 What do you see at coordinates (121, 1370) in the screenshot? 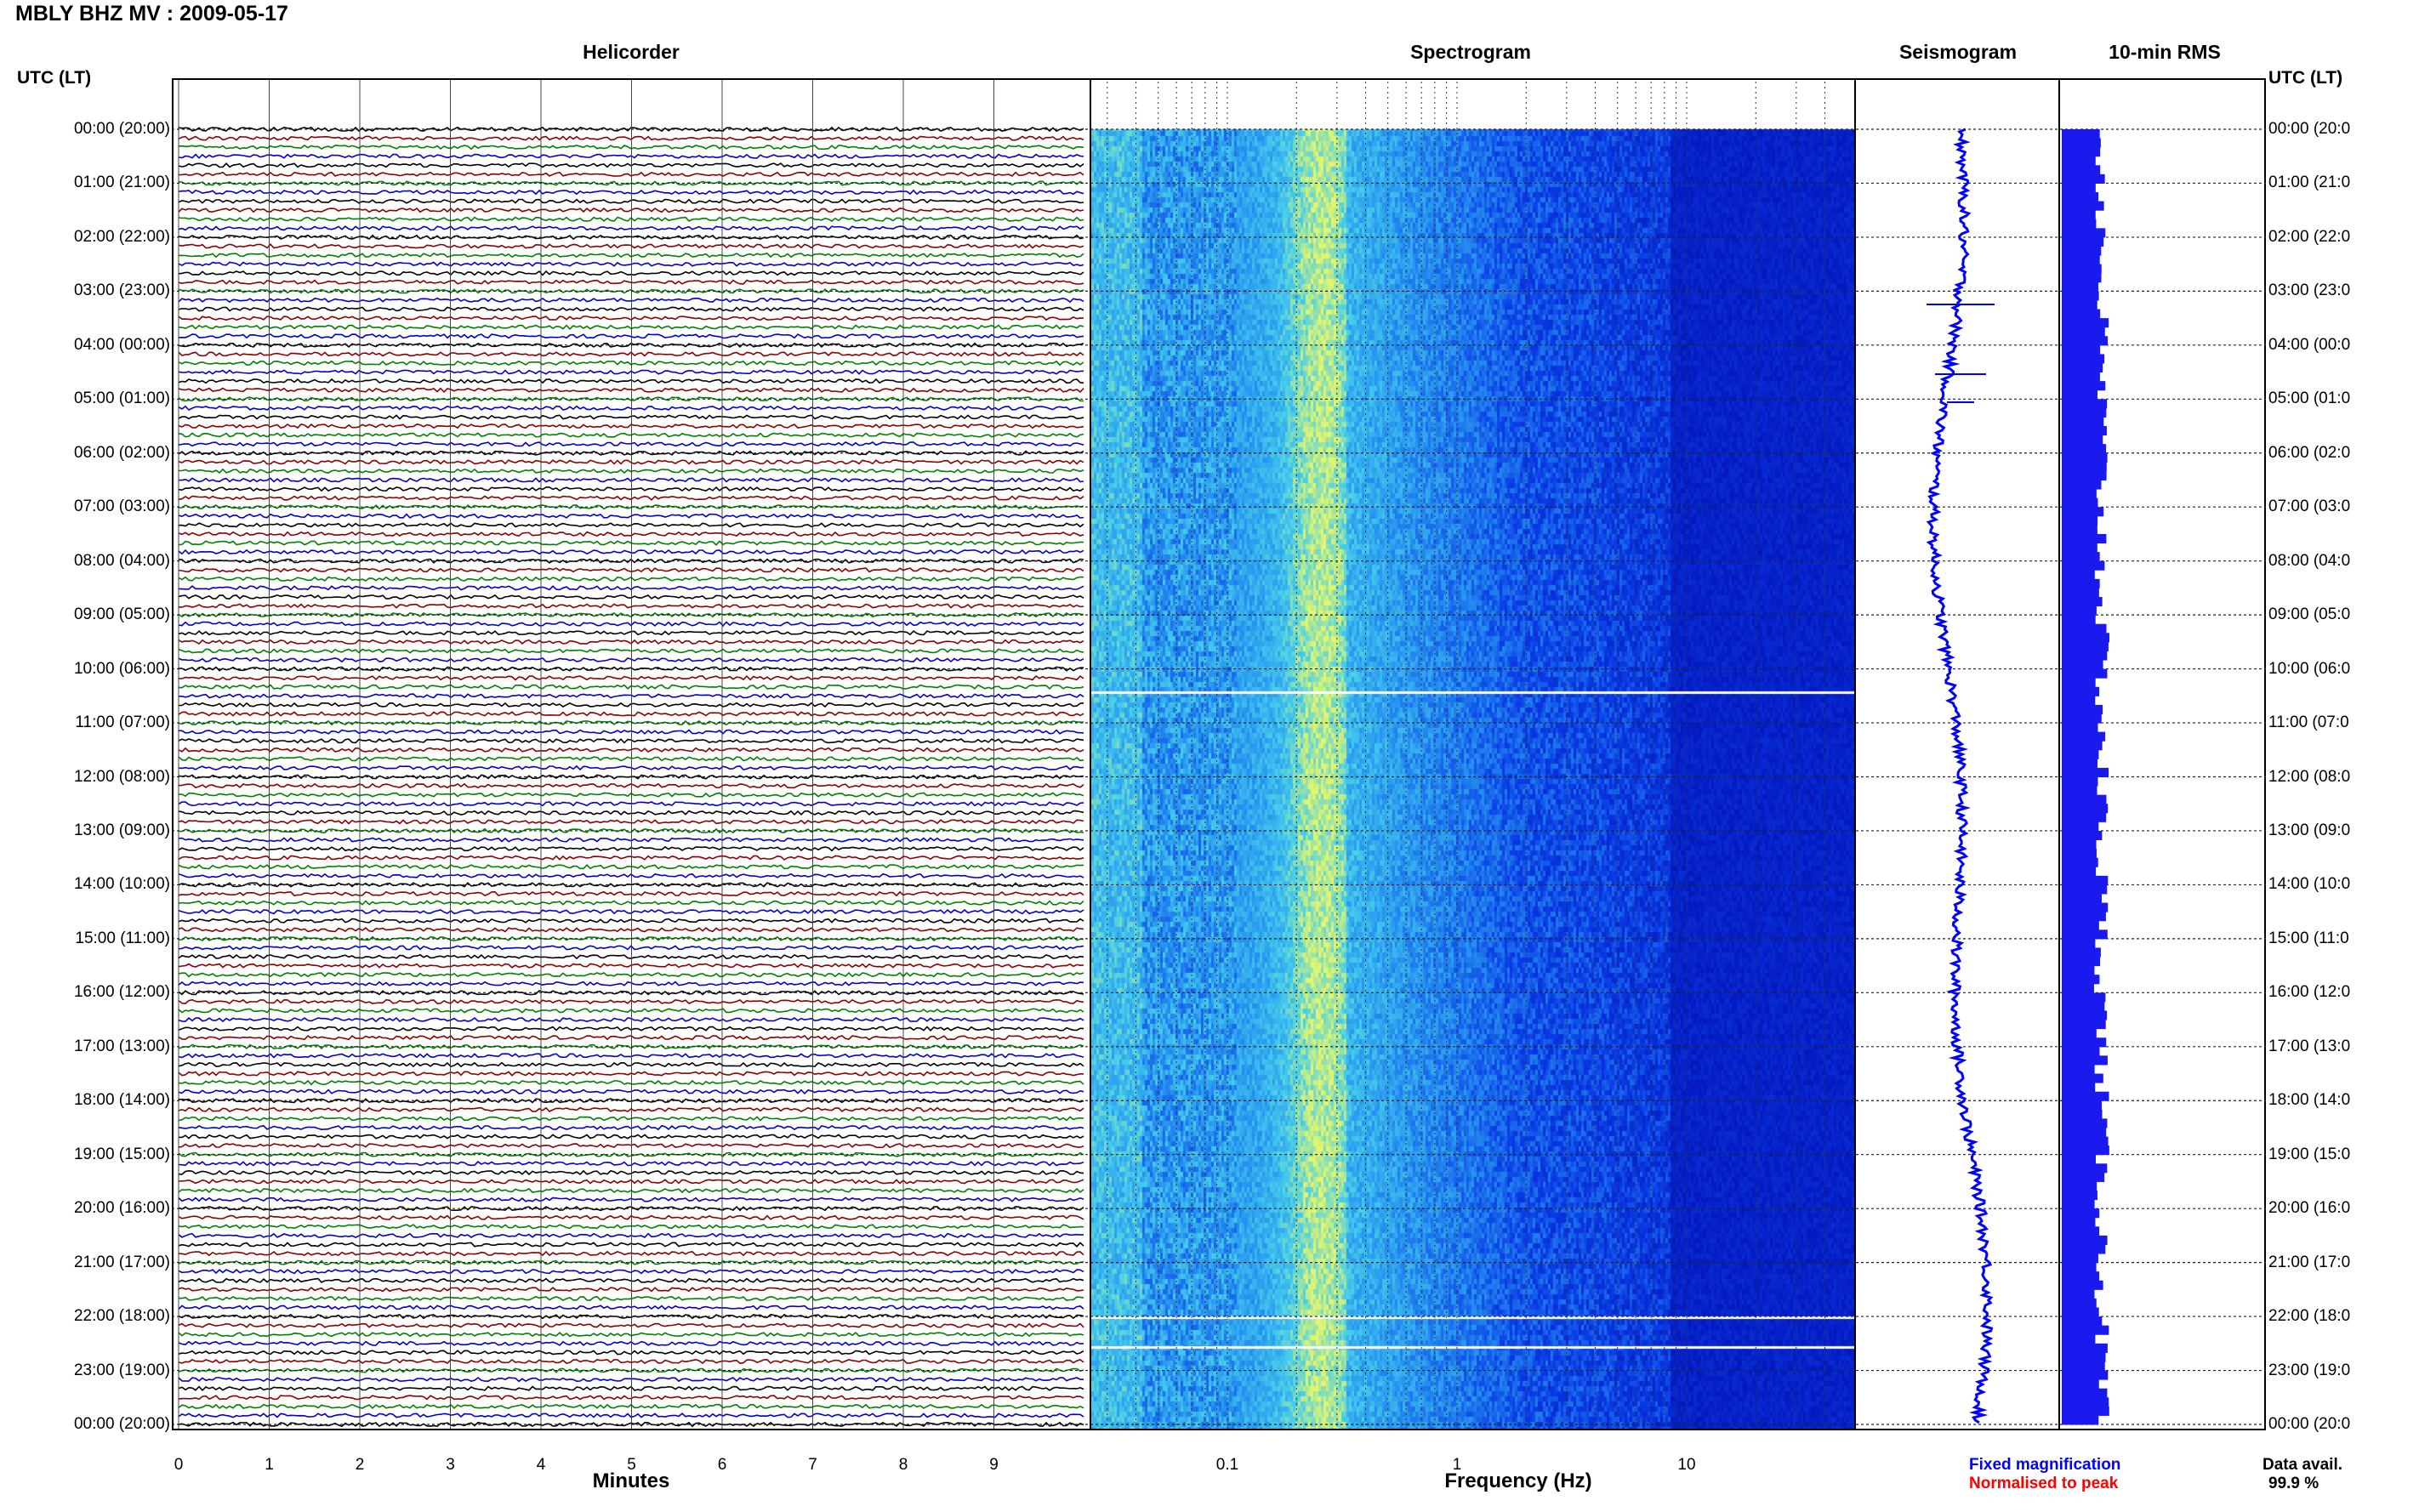
I see `time-label-left: 23:00 (19:00)` at bounding box center [121, 1370].